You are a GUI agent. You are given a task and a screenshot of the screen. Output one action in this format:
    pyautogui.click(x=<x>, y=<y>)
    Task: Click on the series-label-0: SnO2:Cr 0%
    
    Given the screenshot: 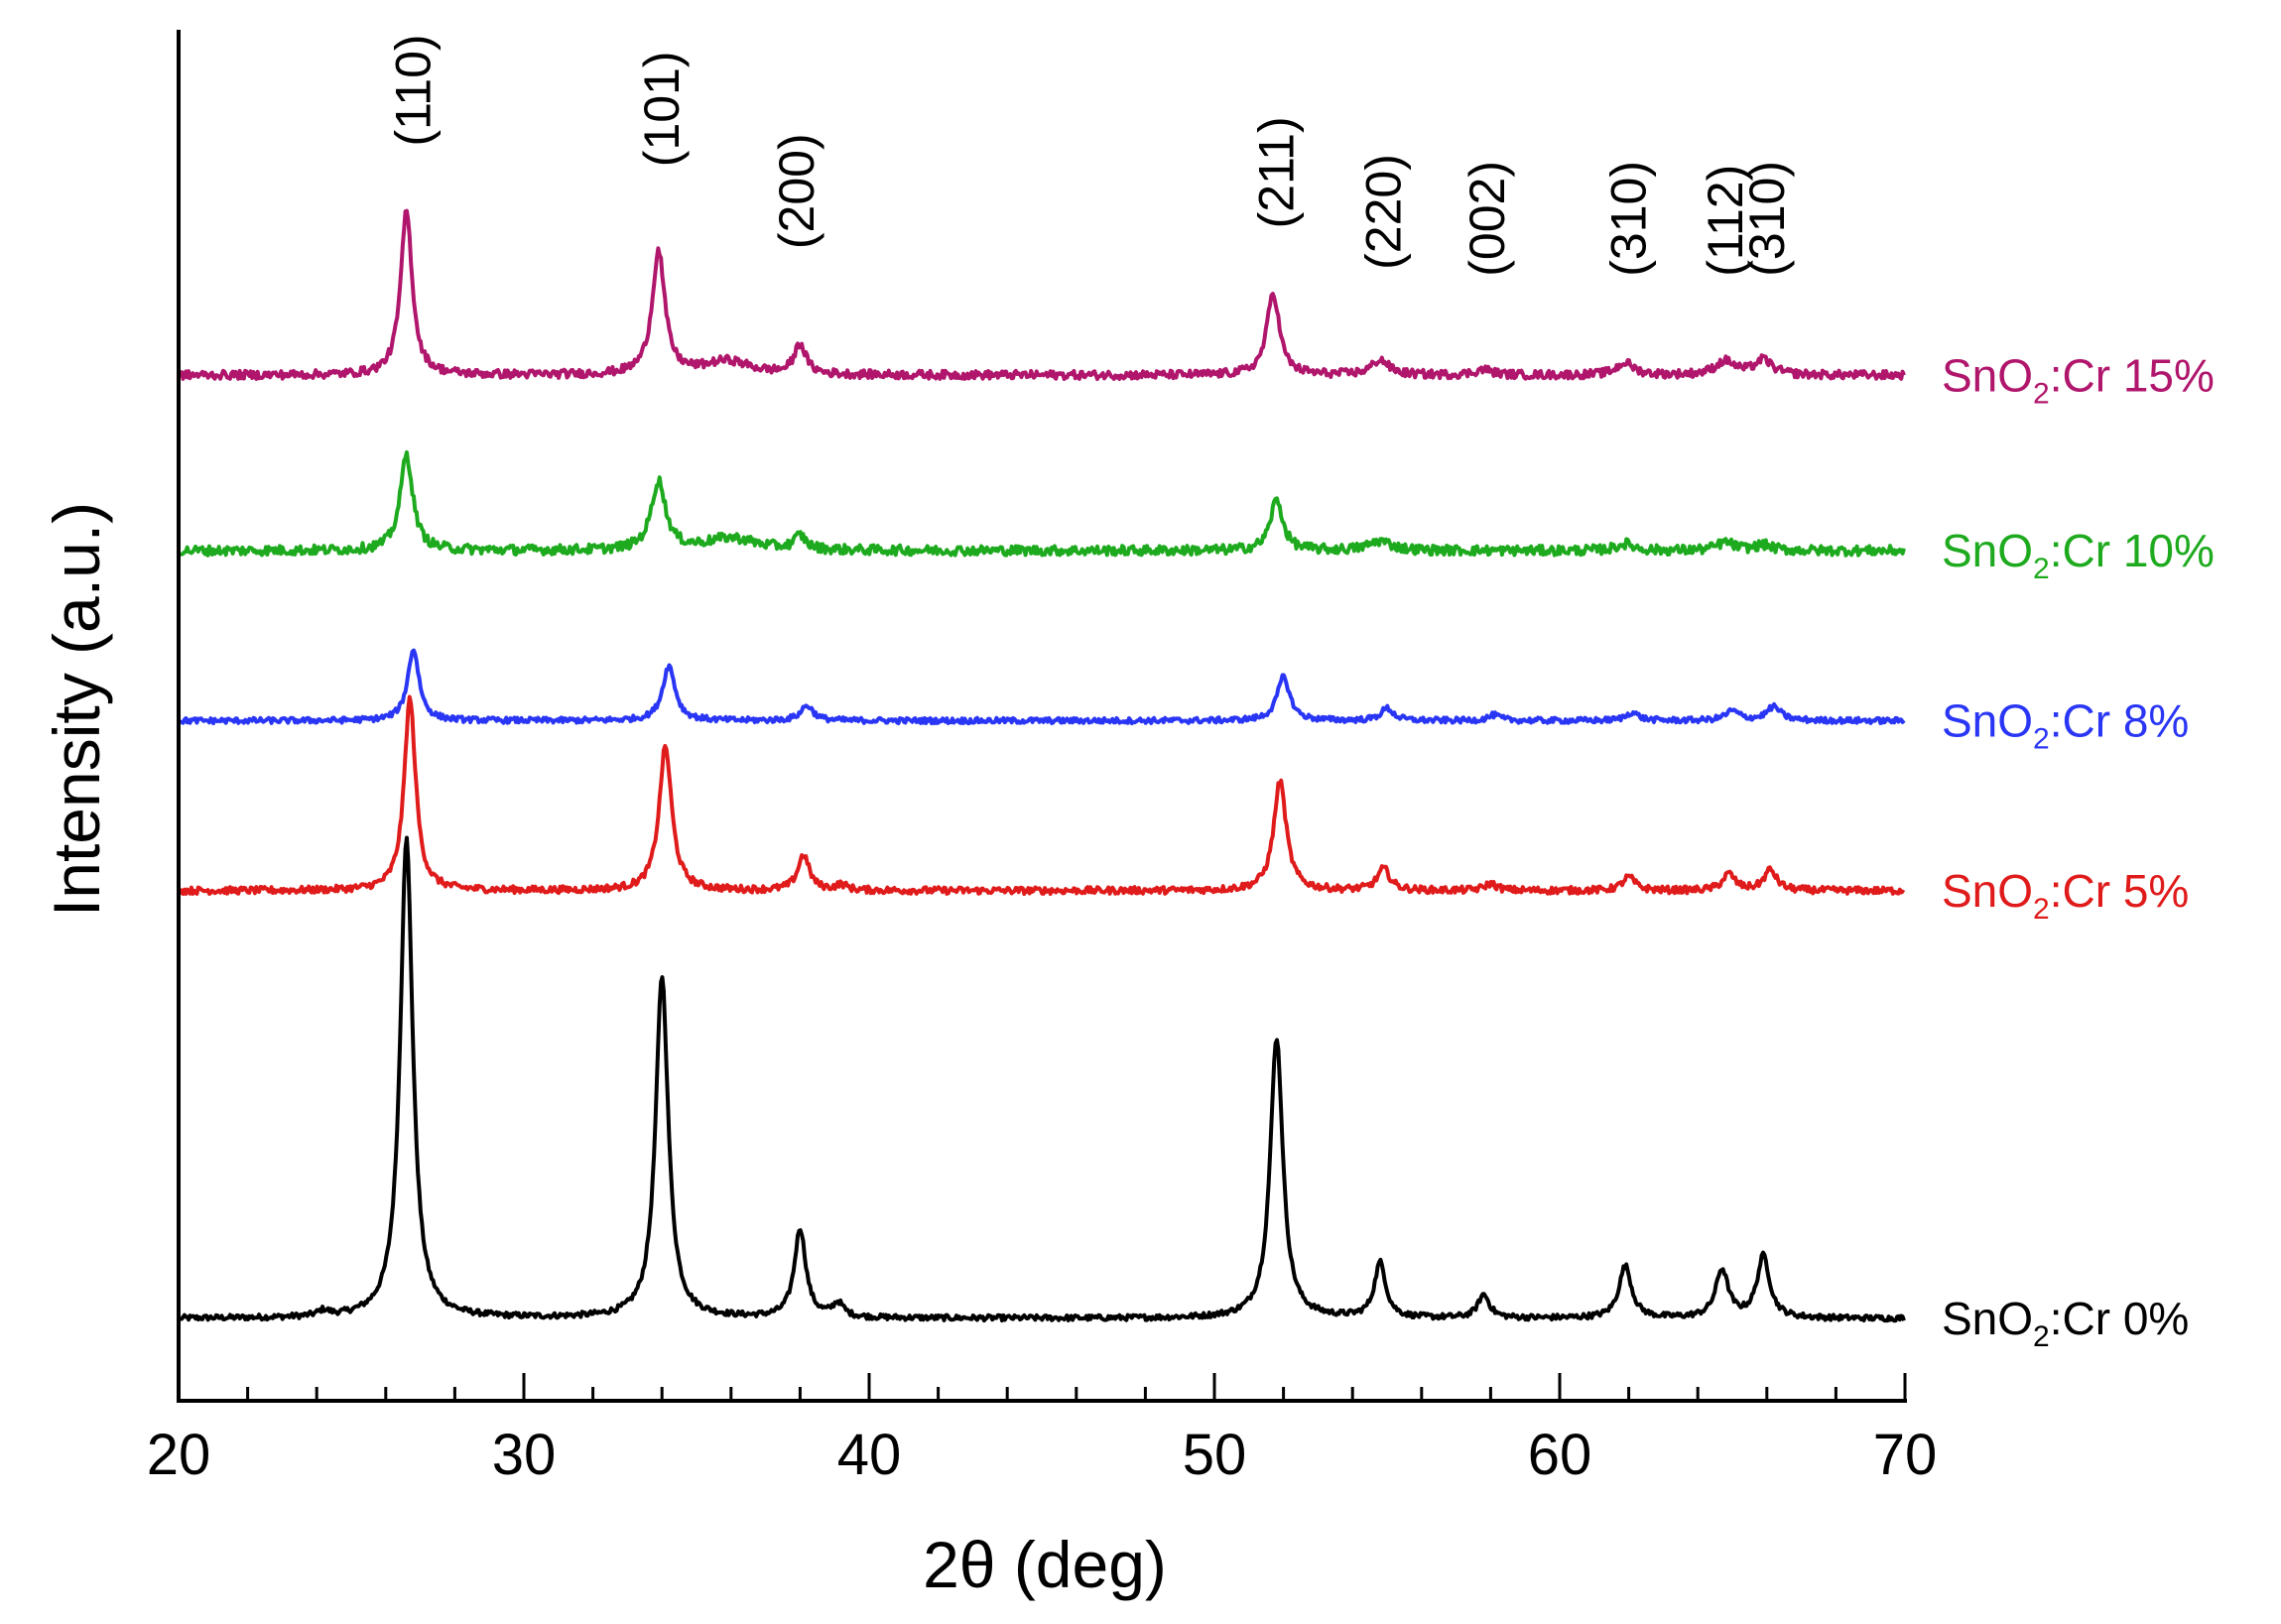 What is the action you would take?
    pyautogui.click(x=2065, y=1323)
    